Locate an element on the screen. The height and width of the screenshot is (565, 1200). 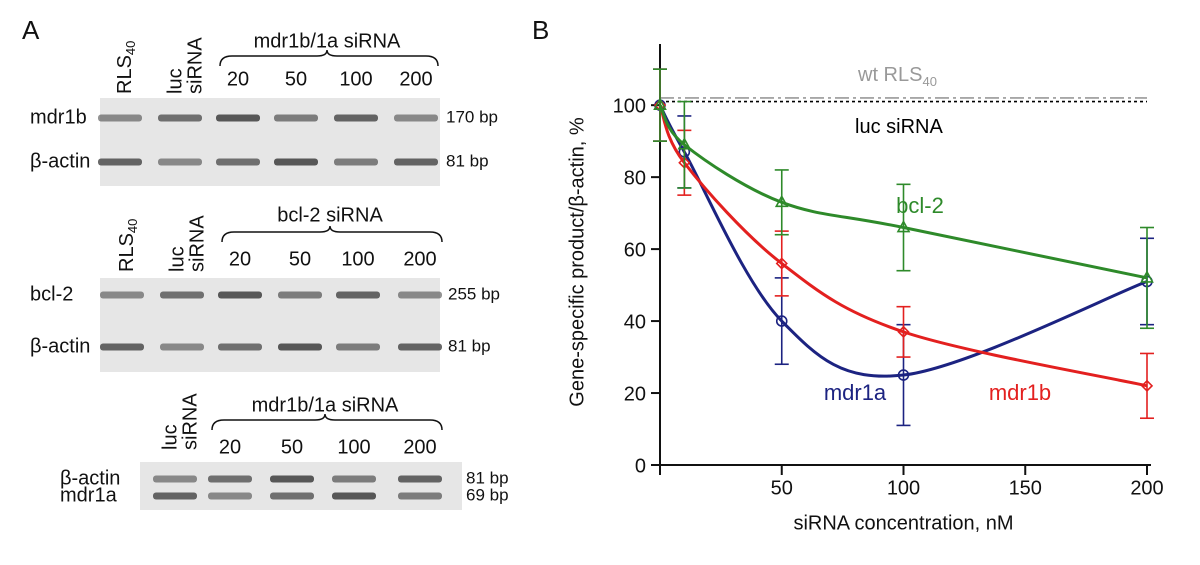
x-tick-label: 150 is located at coordinates (1025, 488).